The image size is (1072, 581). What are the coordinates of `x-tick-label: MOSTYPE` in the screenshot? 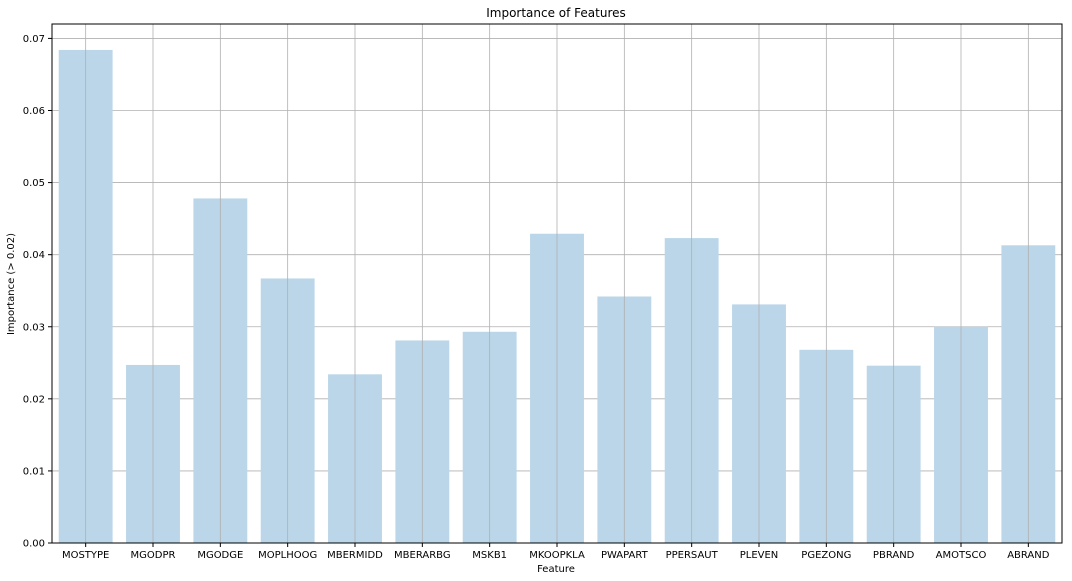 It's located at (85, 555).